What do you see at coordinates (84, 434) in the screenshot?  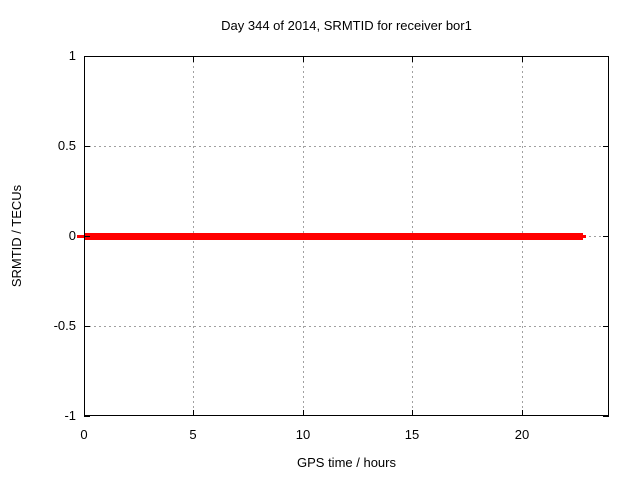 I see `x-tick-label: 0` at bounding box center [84, 434].